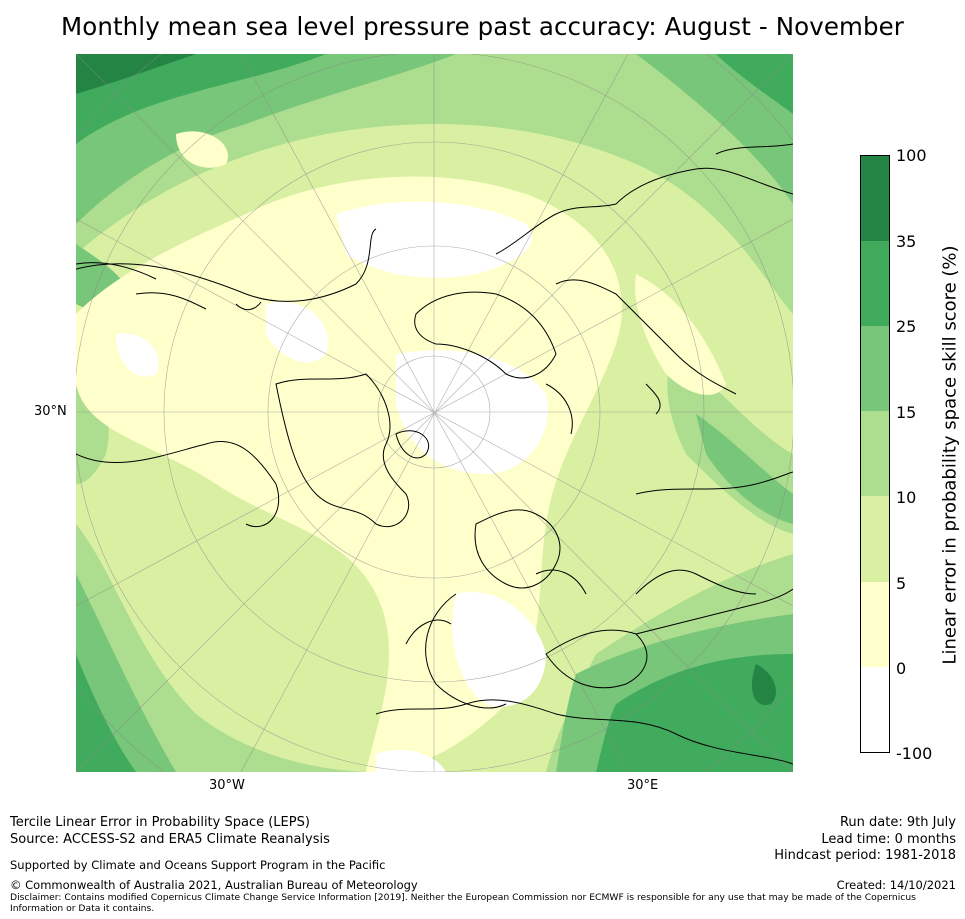  I want to click on colorbar-tick-neg100: -100, so click(914, 753).